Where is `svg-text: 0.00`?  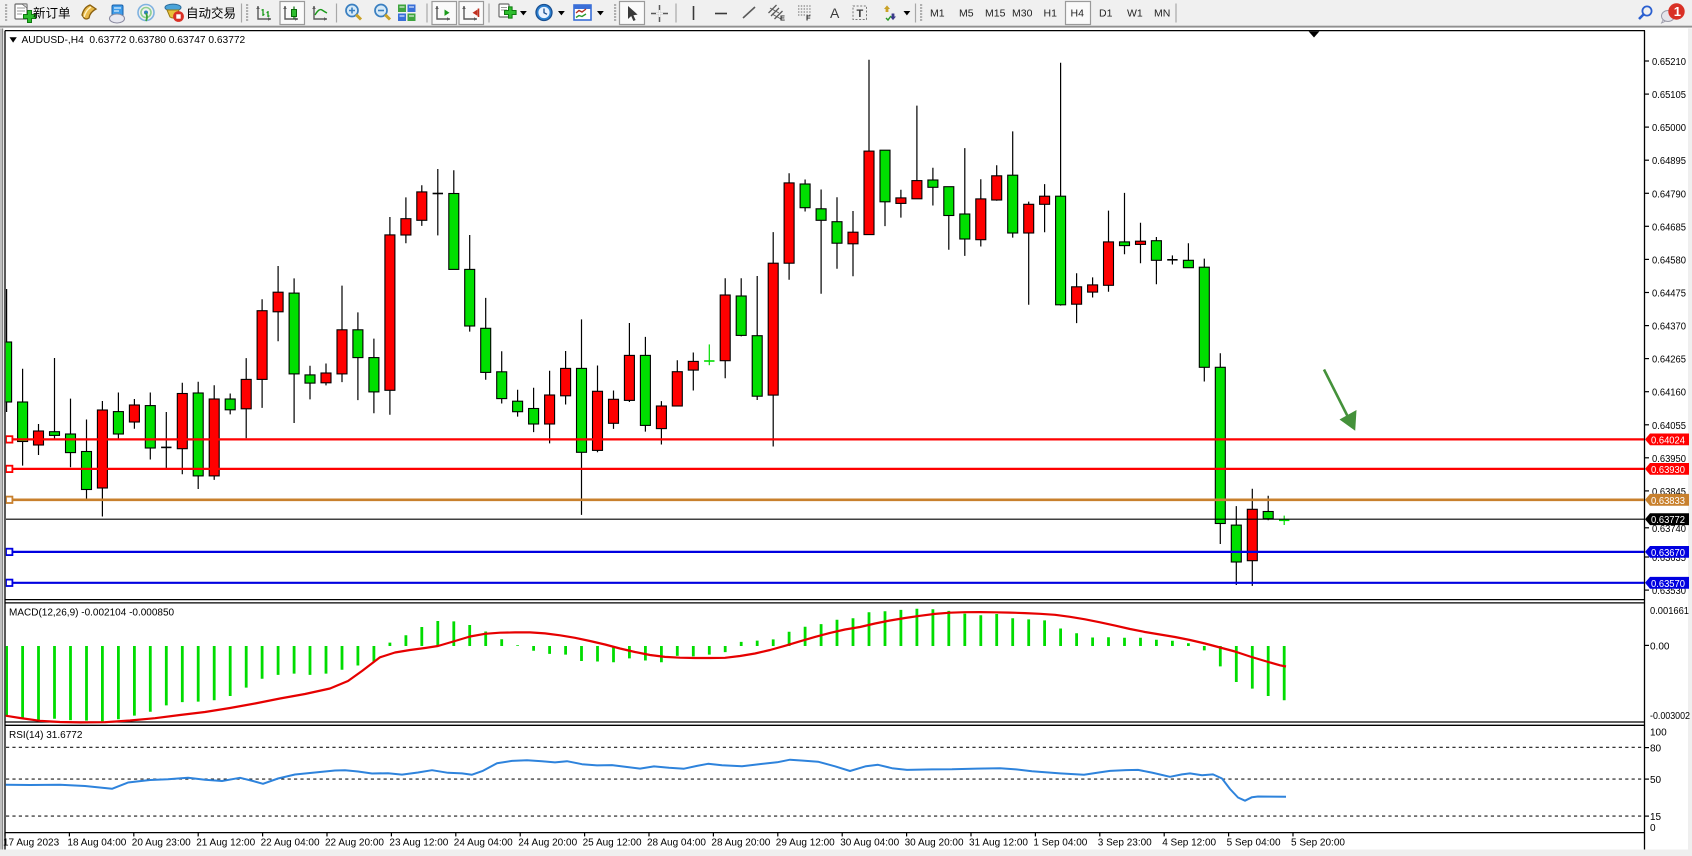
svg-text: 0.00 is located at coordinates (1660, 646).